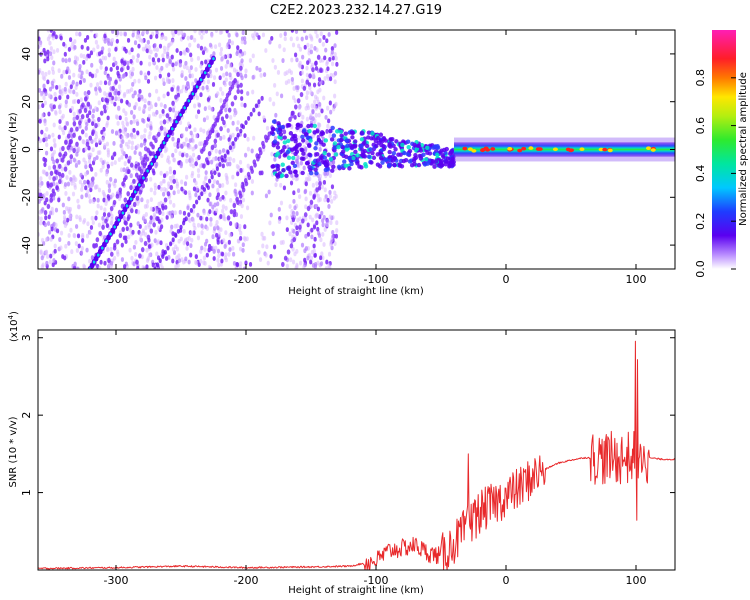 The image size is (750, 600). Describe the element at coordinates (376, 279) in the screenshot. I see `x-tick-label: -100` at that location.